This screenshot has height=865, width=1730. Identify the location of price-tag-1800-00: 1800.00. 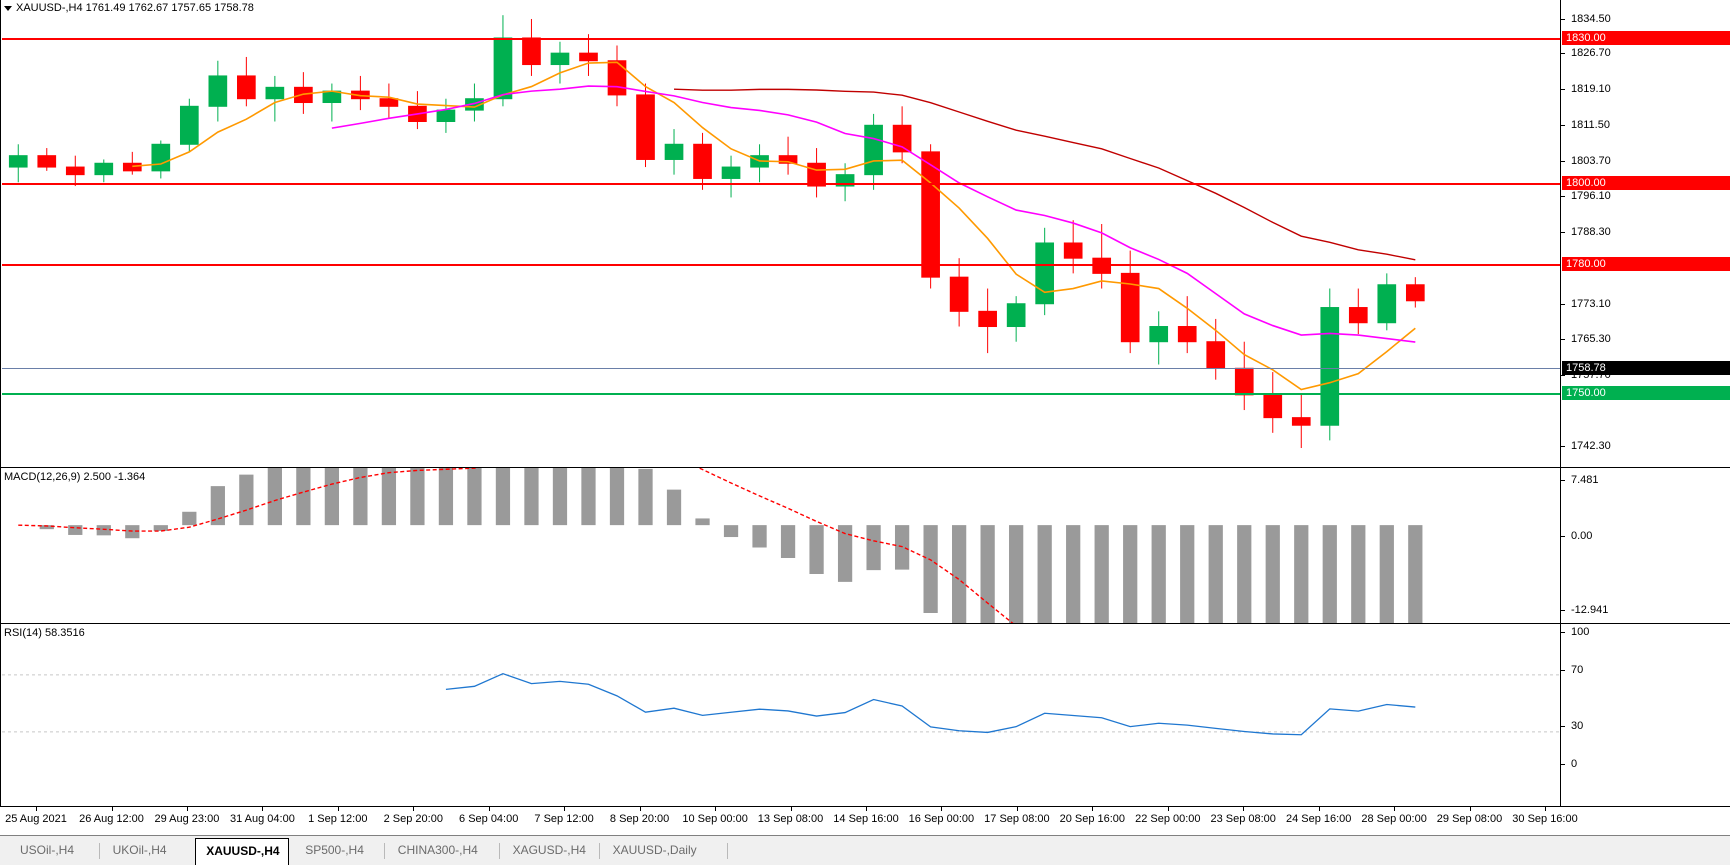
(1646, 183).